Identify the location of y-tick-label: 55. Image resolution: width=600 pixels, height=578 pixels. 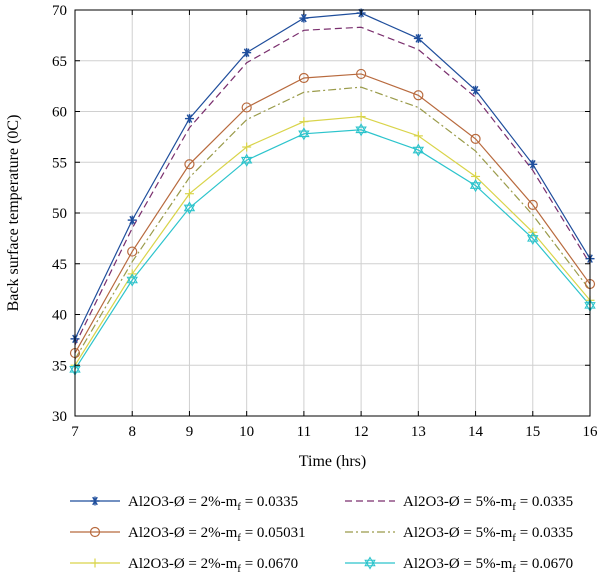
(59, 163).